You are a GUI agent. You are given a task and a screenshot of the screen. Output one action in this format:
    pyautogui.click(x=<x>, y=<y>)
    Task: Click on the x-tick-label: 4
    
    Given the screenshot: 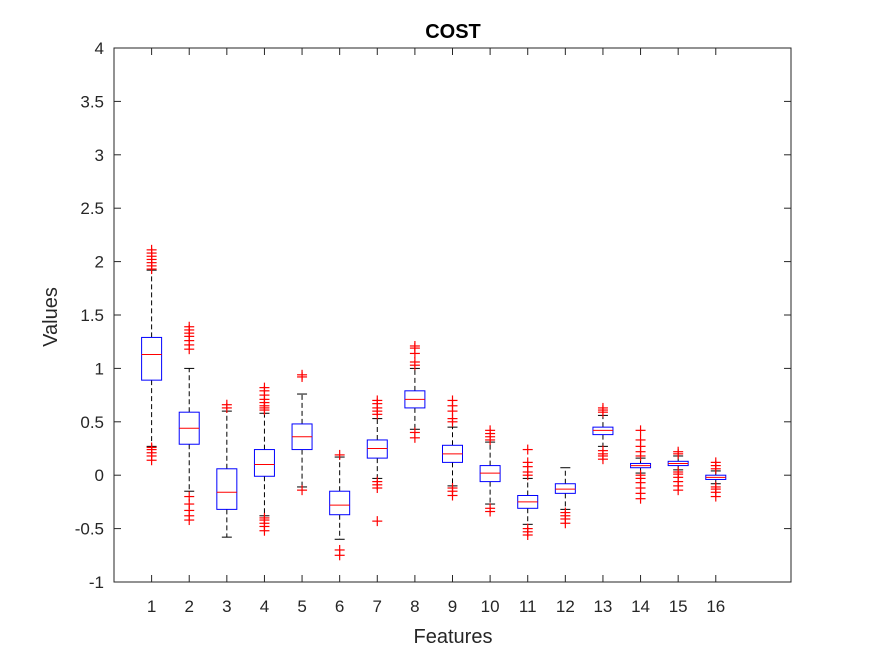 What is the action you would take?
    pyautogui.click(x=264, y=606)
    